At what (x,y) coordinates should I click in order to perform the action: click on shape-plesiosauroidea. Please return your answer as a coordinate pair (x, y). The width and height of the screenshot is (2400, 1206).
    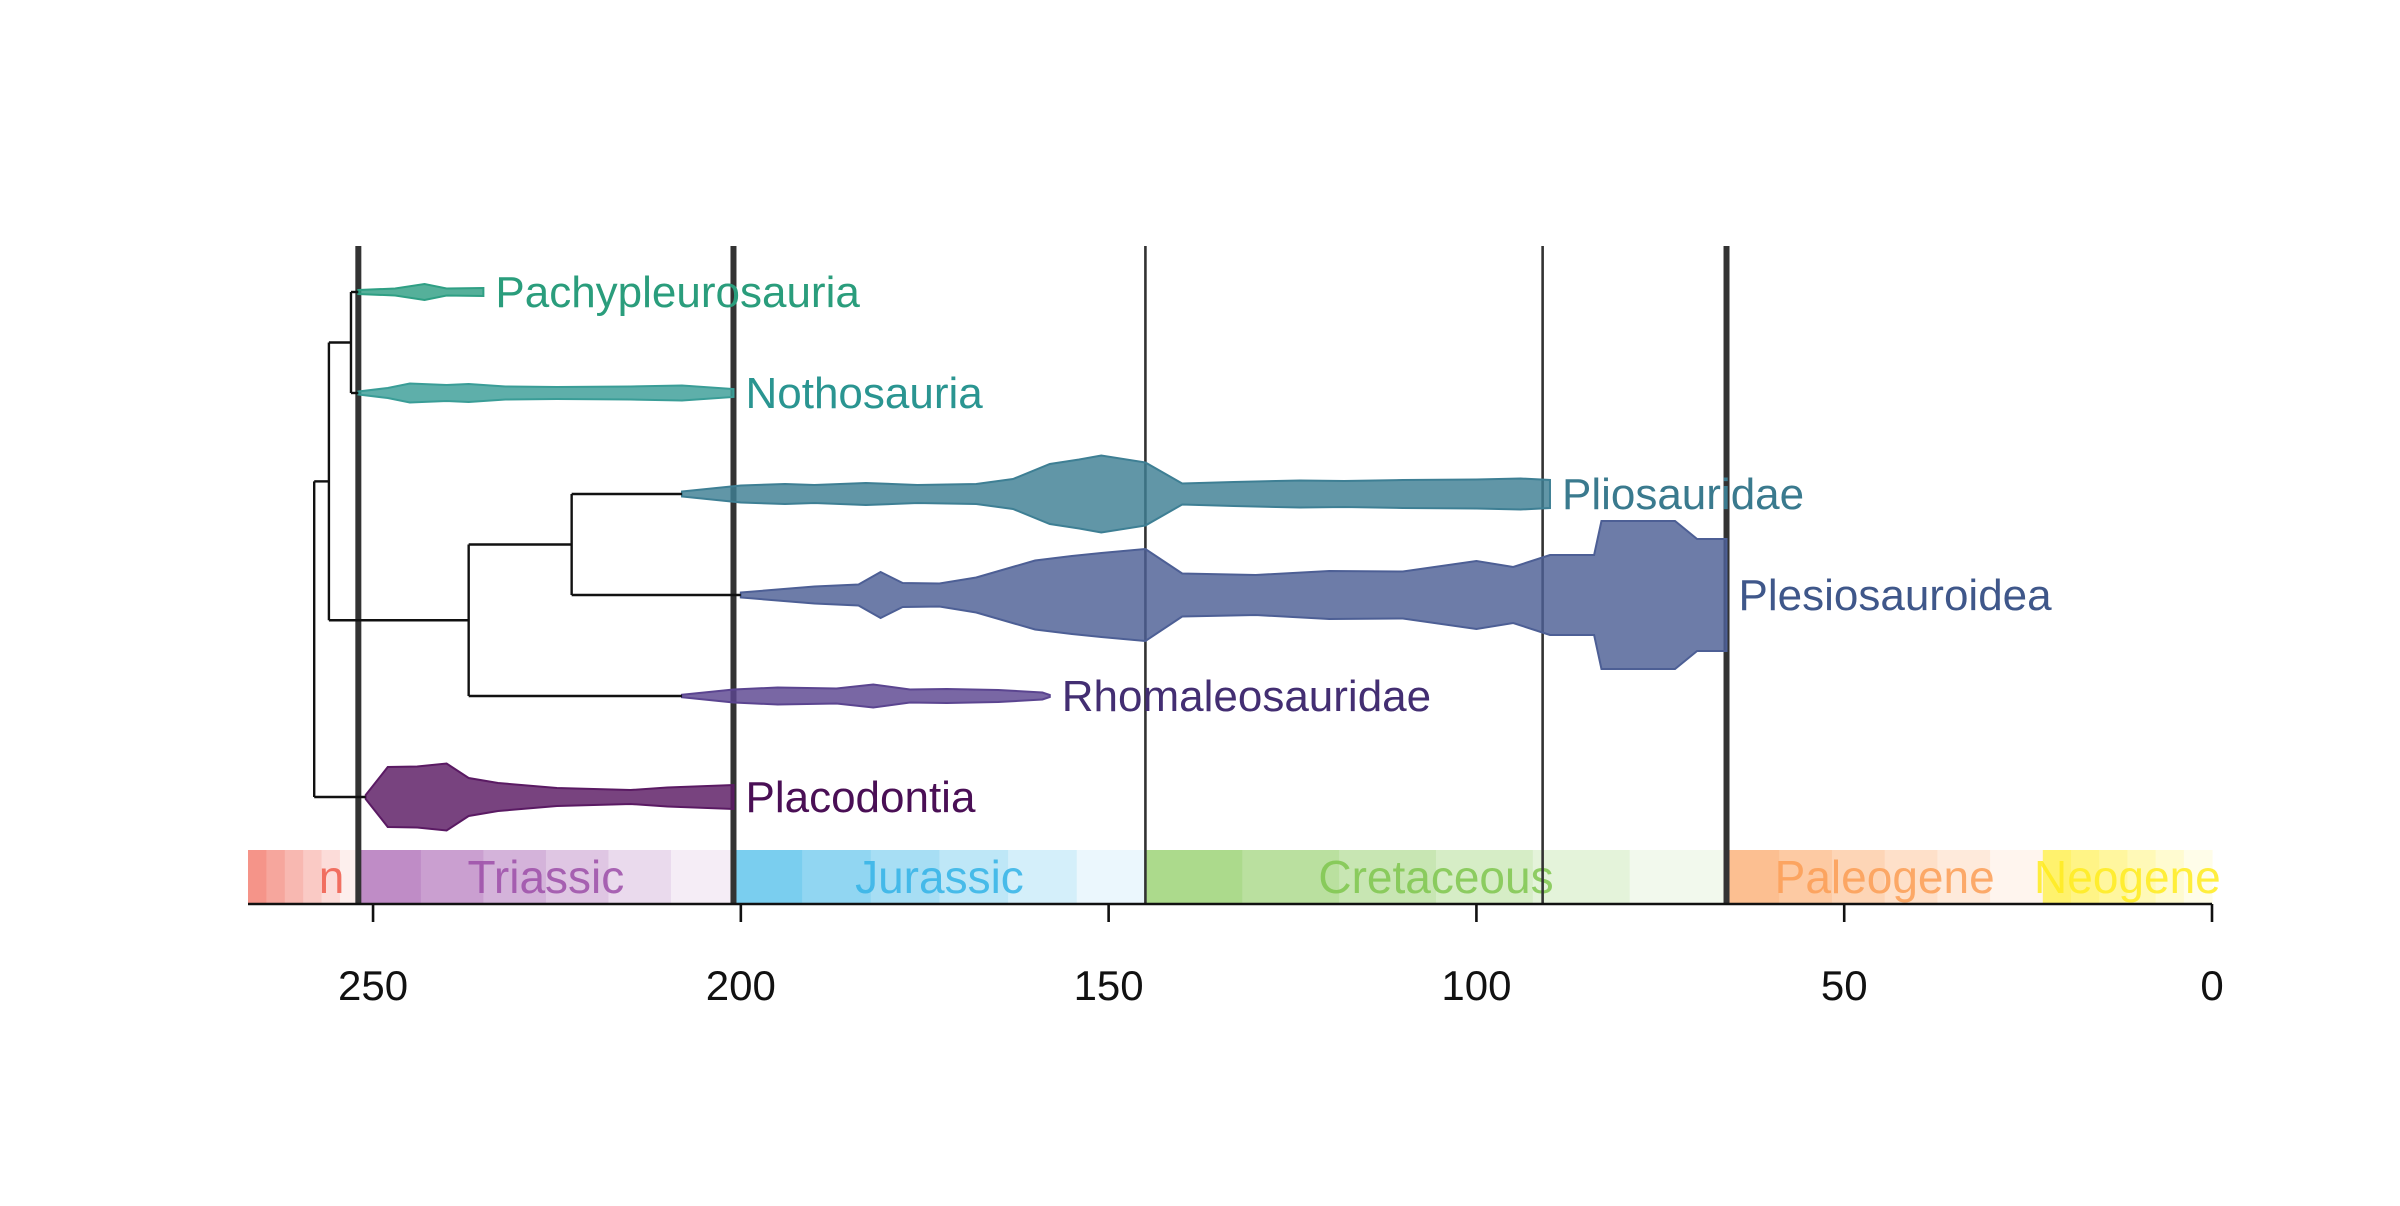
    Looking at the image, I should click on (1233, 595).